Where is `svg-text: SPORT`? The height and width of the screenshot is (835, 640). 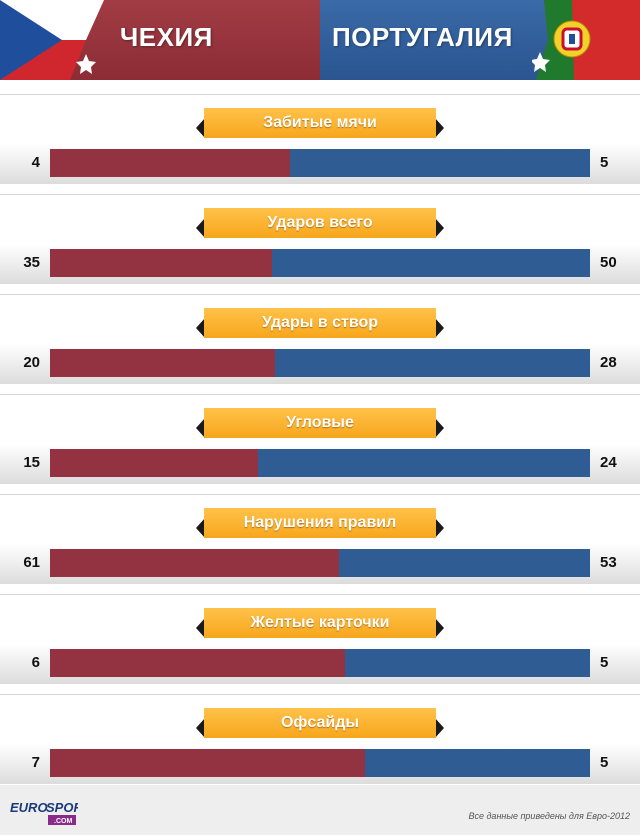 svg-text: SPORT is located at coordinates (62, 807).